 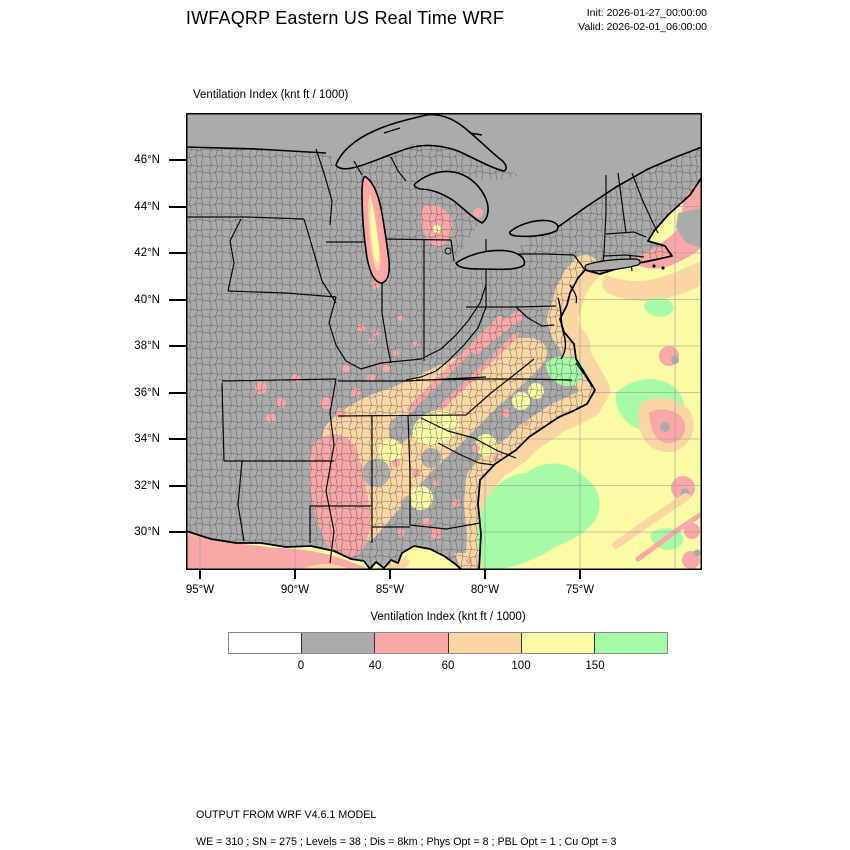 What do you see at coordinates (345, 18) in the screenshot?
I see `page-title: IWFAQRP Eastern US Real Time WRF` at bounding box center [345, 18].